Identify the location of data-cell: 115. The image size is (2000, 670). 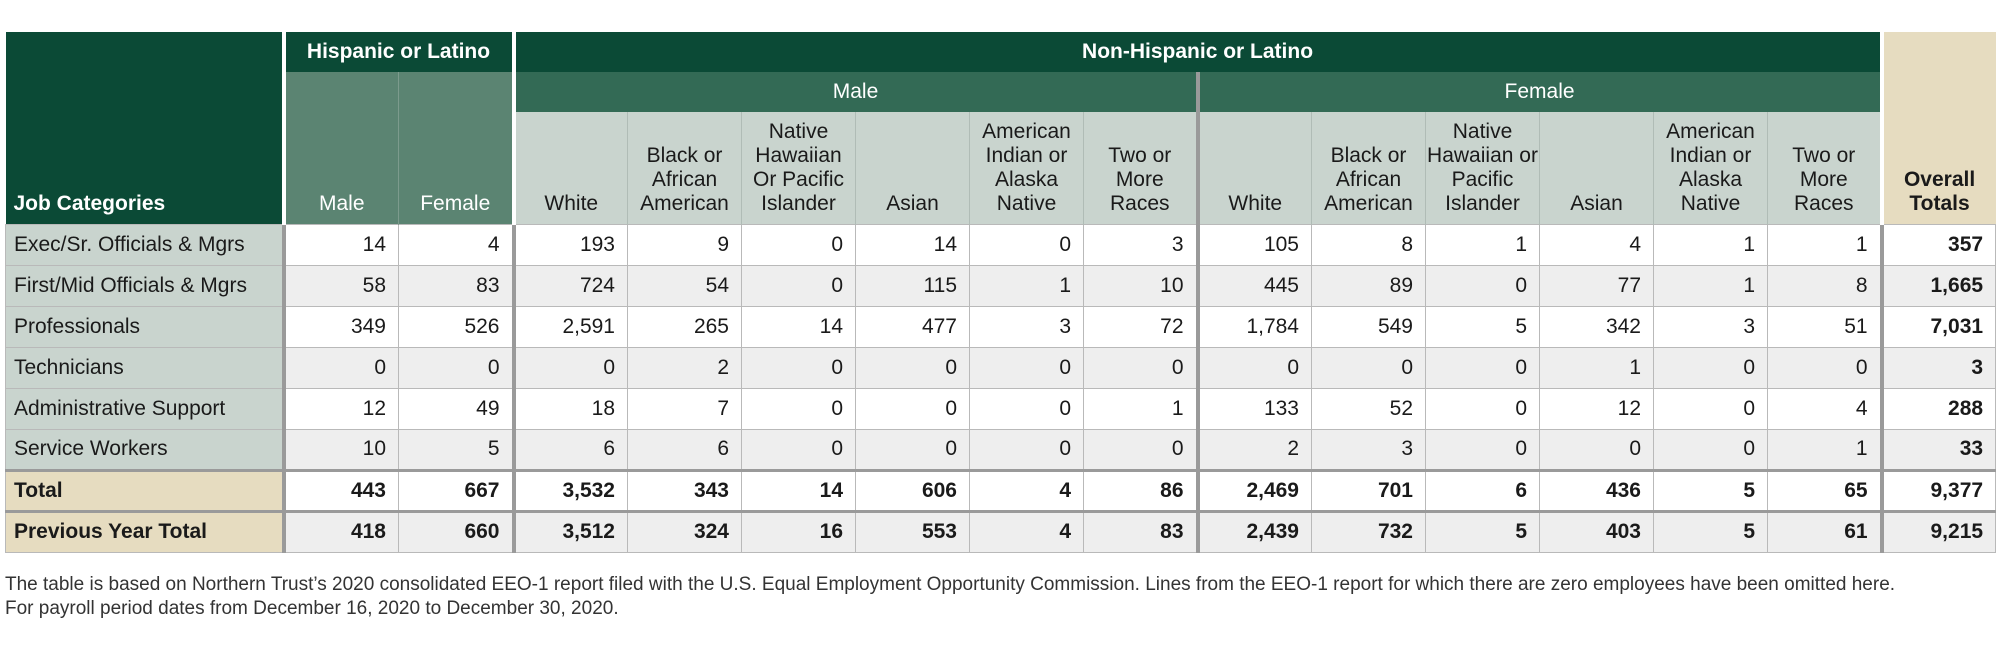
(912, 285).